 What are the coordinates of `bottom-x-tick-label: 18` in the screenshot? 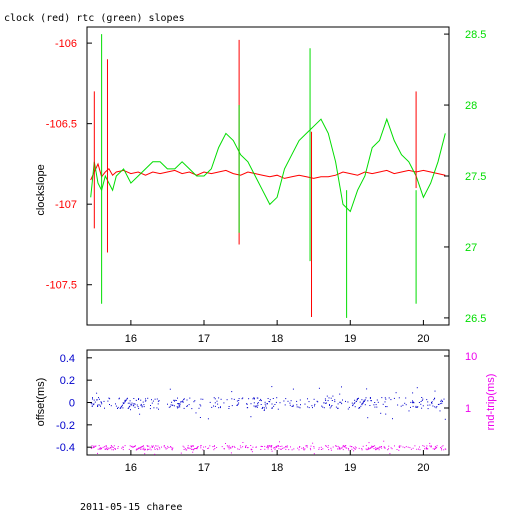 It's located at (277, 468).